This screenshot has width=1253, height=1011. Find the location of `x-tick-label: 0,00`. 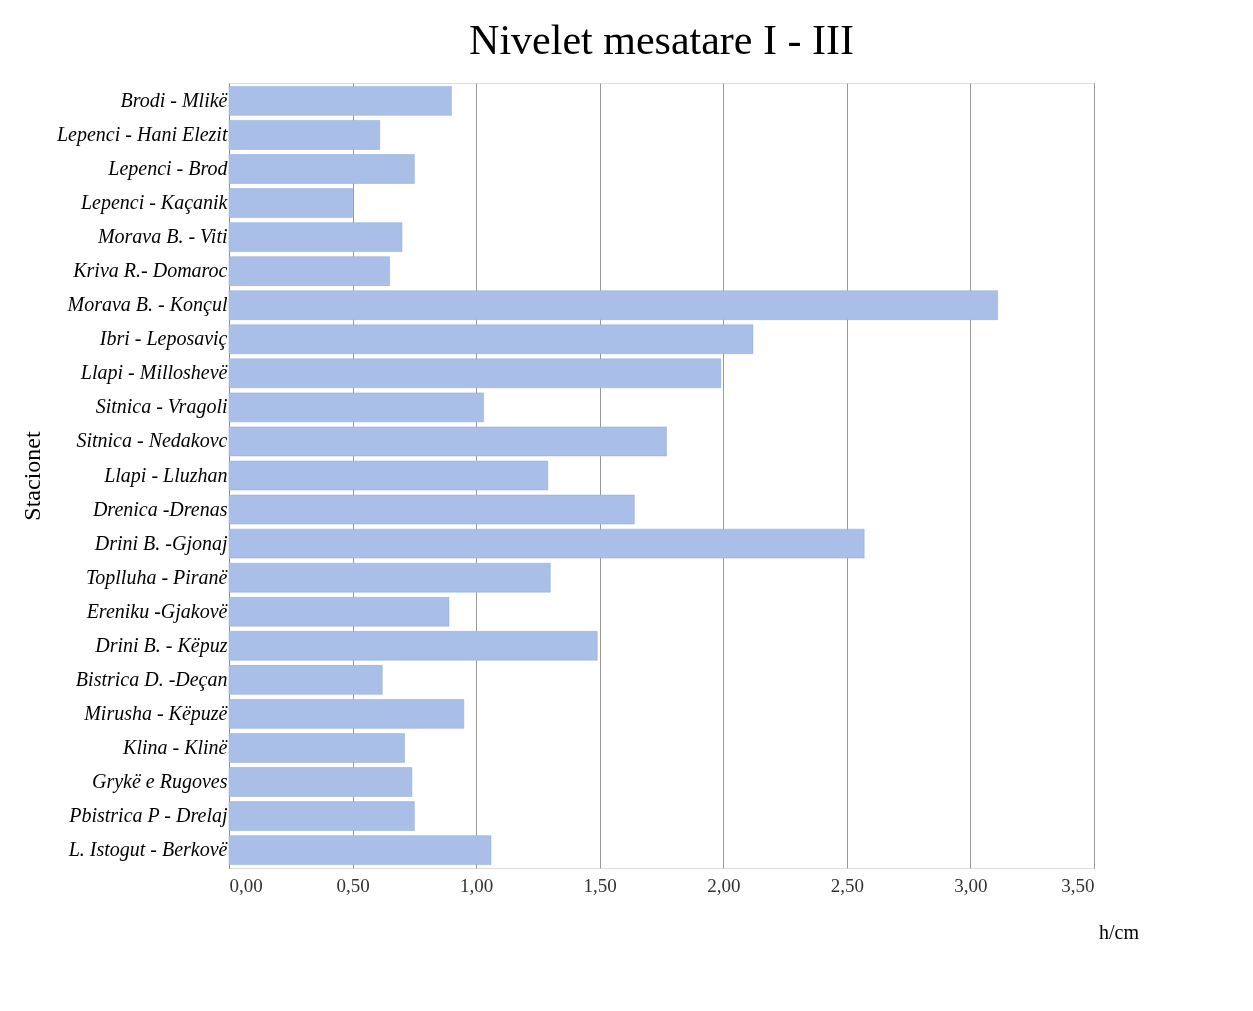

x-tick-label: 0,00 is located at coordinates (246, 885).